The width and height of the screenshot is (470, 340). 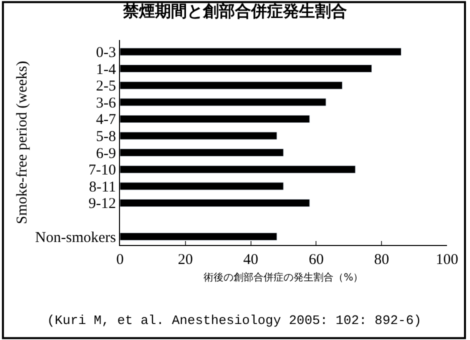 I want to click on y-tick-label: 9-12, so click(x=102, y=204).